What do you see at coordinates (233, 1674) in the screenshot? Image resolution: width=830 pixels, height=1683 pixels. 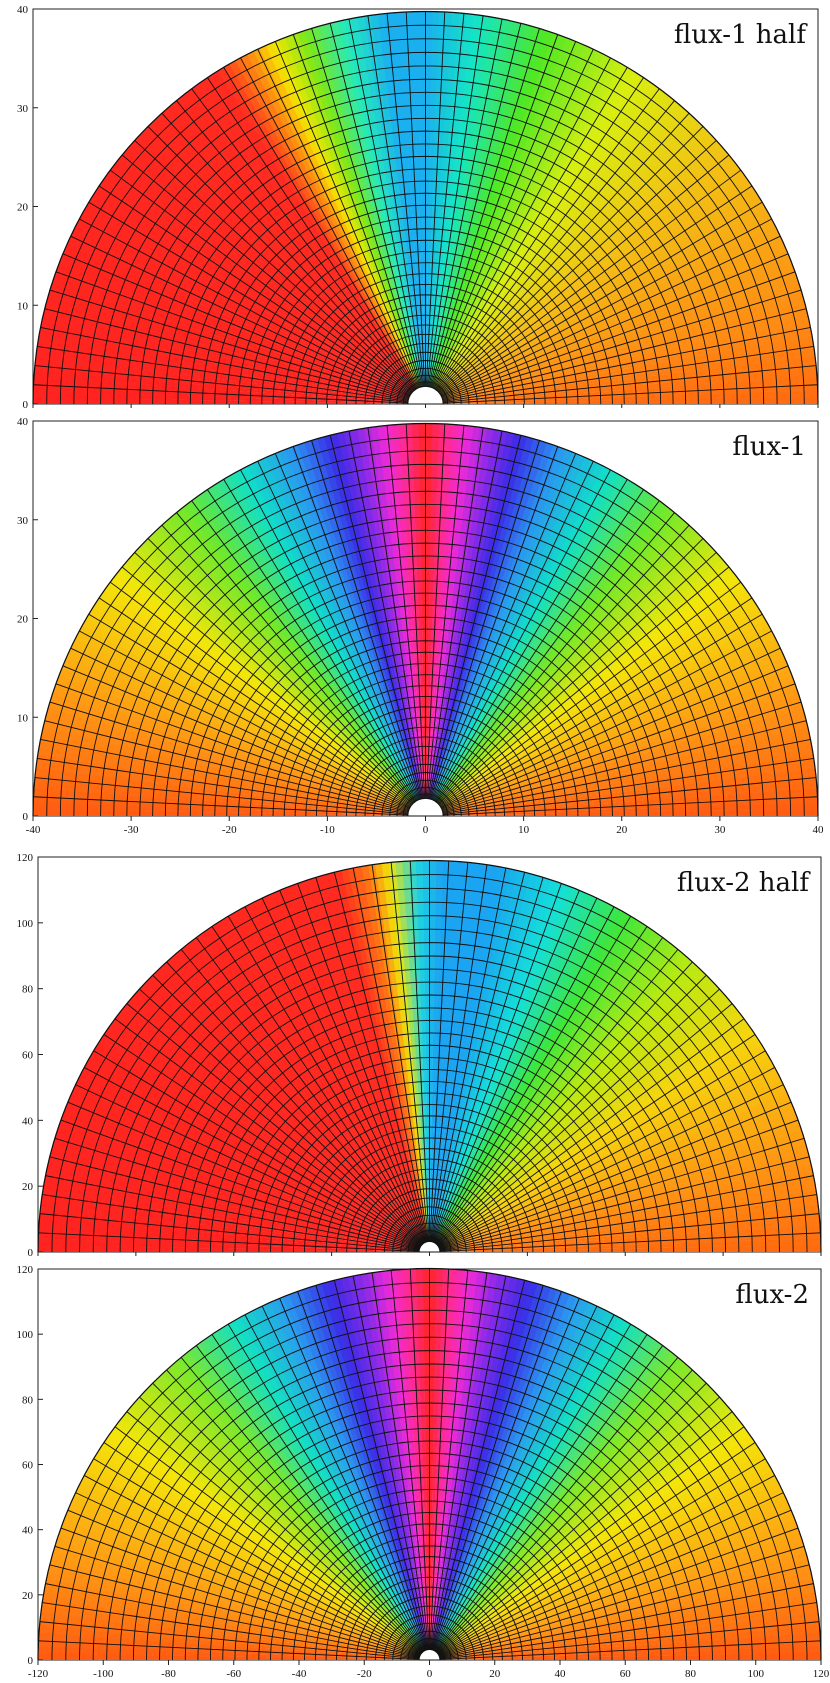 I see `x-tick-label: -60` at bounding box center [233, 1674].